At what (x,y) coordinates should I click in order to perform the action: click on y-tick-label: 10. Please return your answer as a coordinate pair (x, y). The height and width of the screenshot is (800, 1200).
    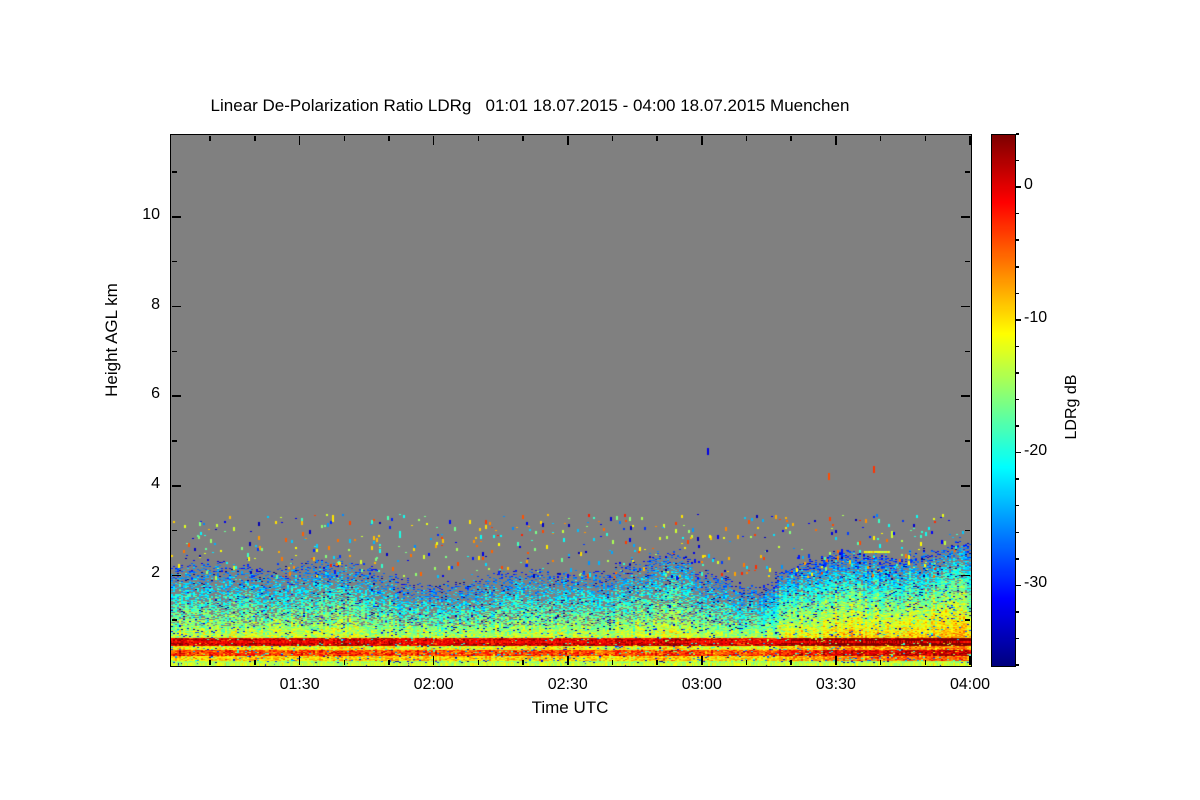
    Looking at the image, I should click on (151, 214).